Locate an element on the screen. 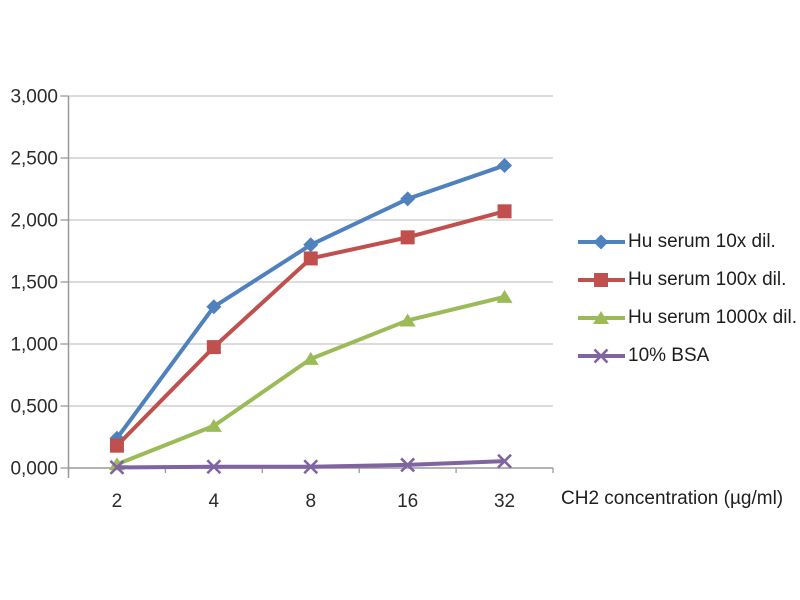  legend-label: Hu serum 1000x dil. is located at coordinates (712, 317).